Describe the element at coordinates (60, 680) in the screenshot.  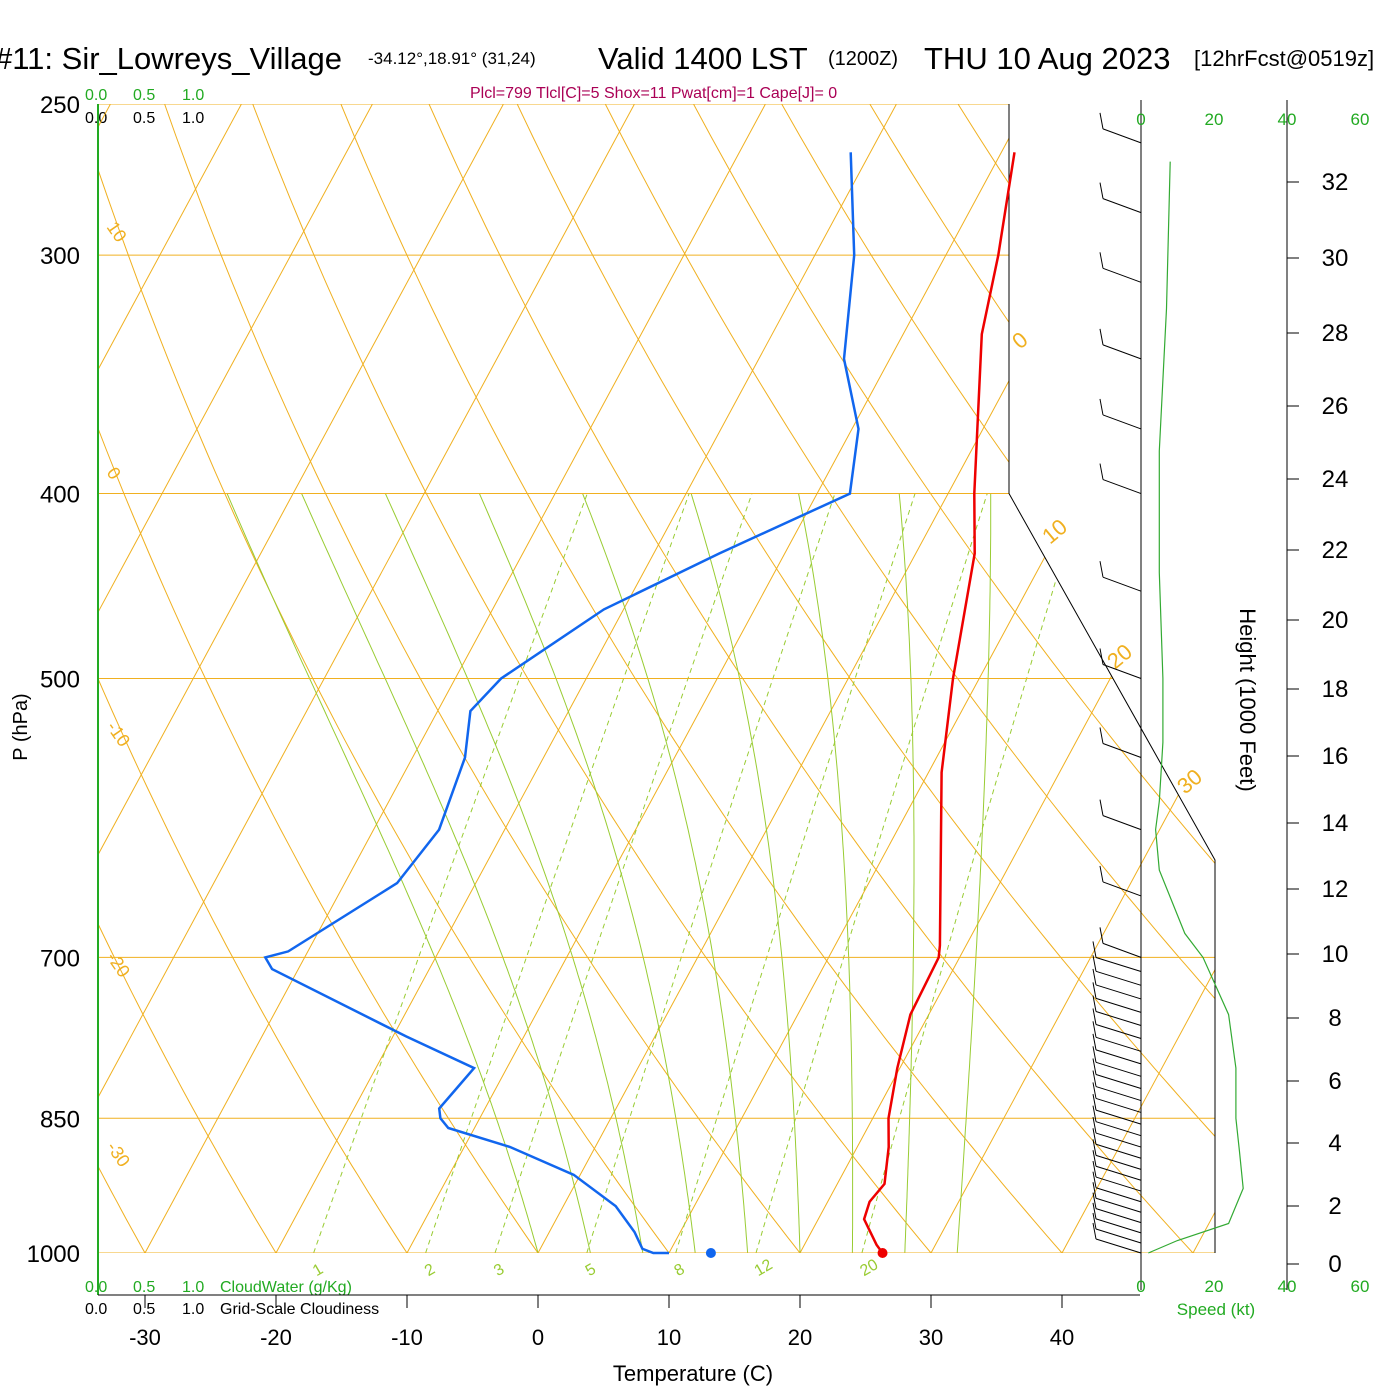
I see `pressure-label: 500` at that location.